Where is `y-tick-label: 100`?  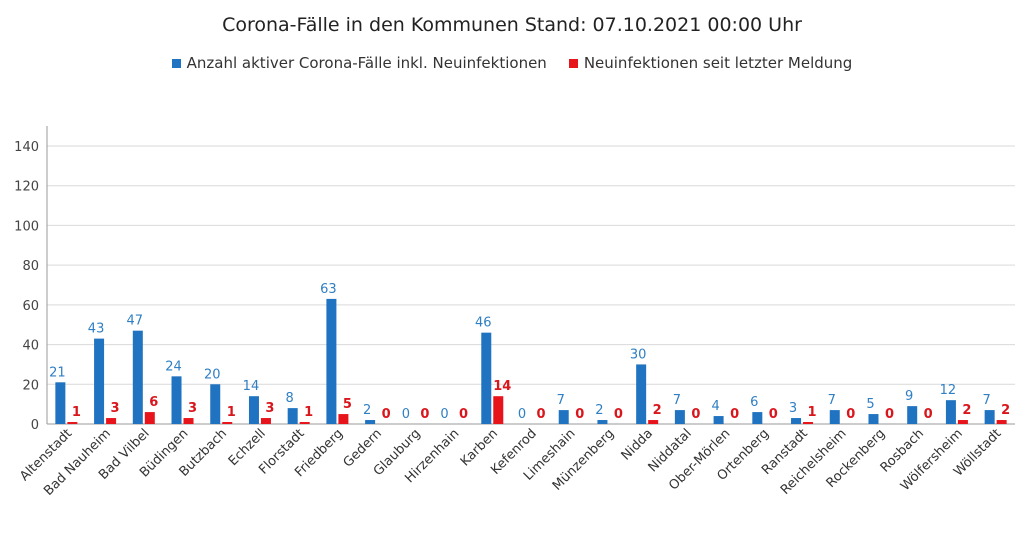
y-tick-label: 100 is located at coordinates (26, 226).